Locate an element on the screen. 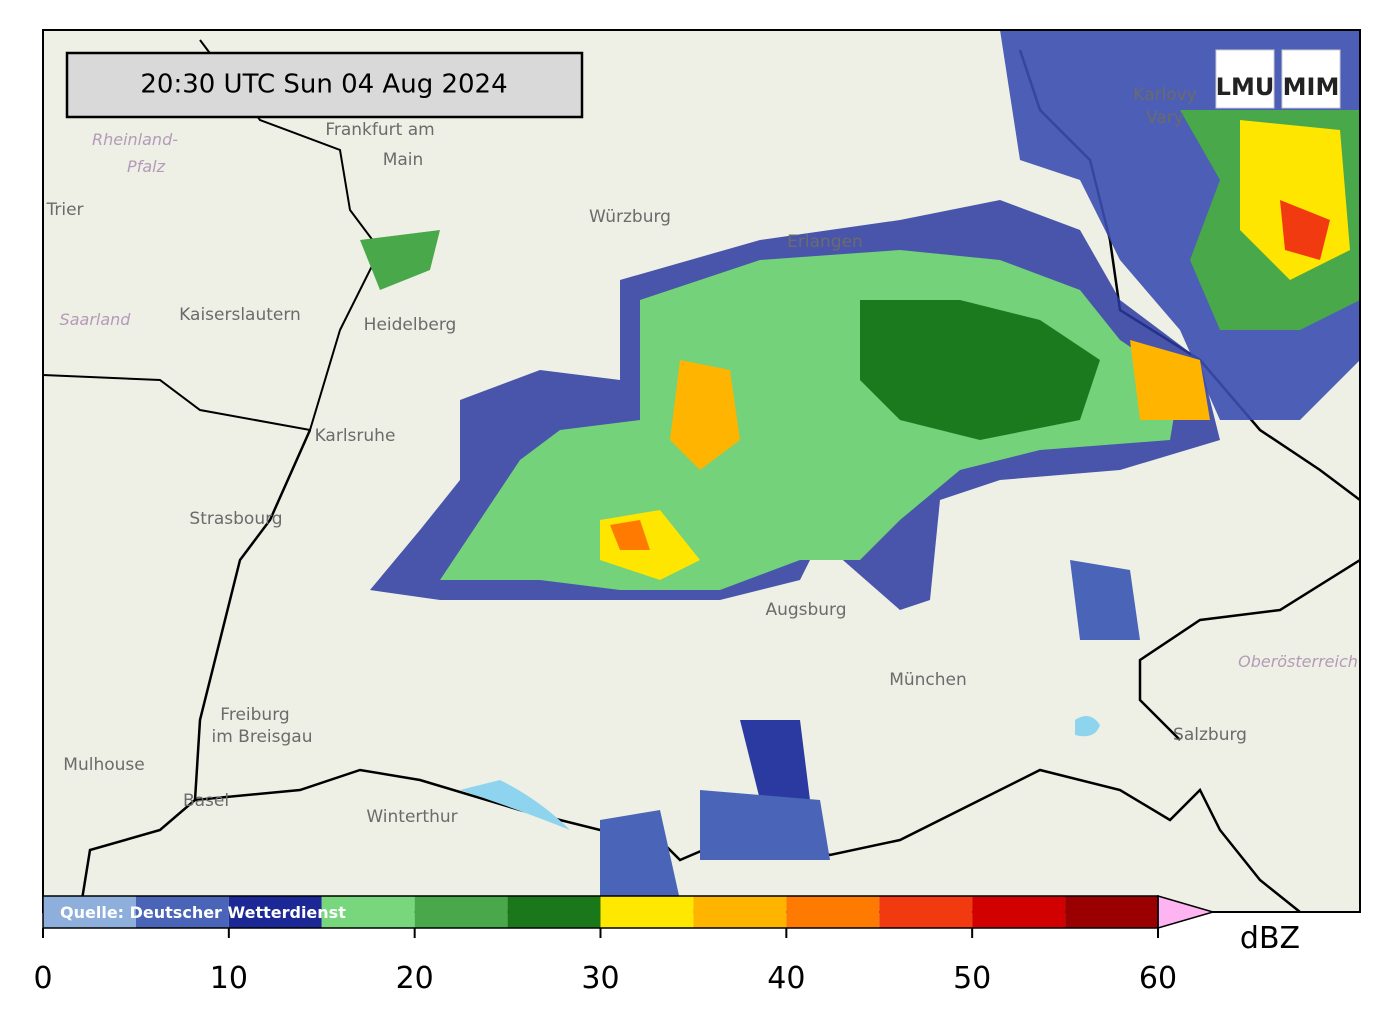 Image resolution: width=1390 pixels, height=1029 pixels. place-label: Mulhouse is located at coordinates (103, 765).